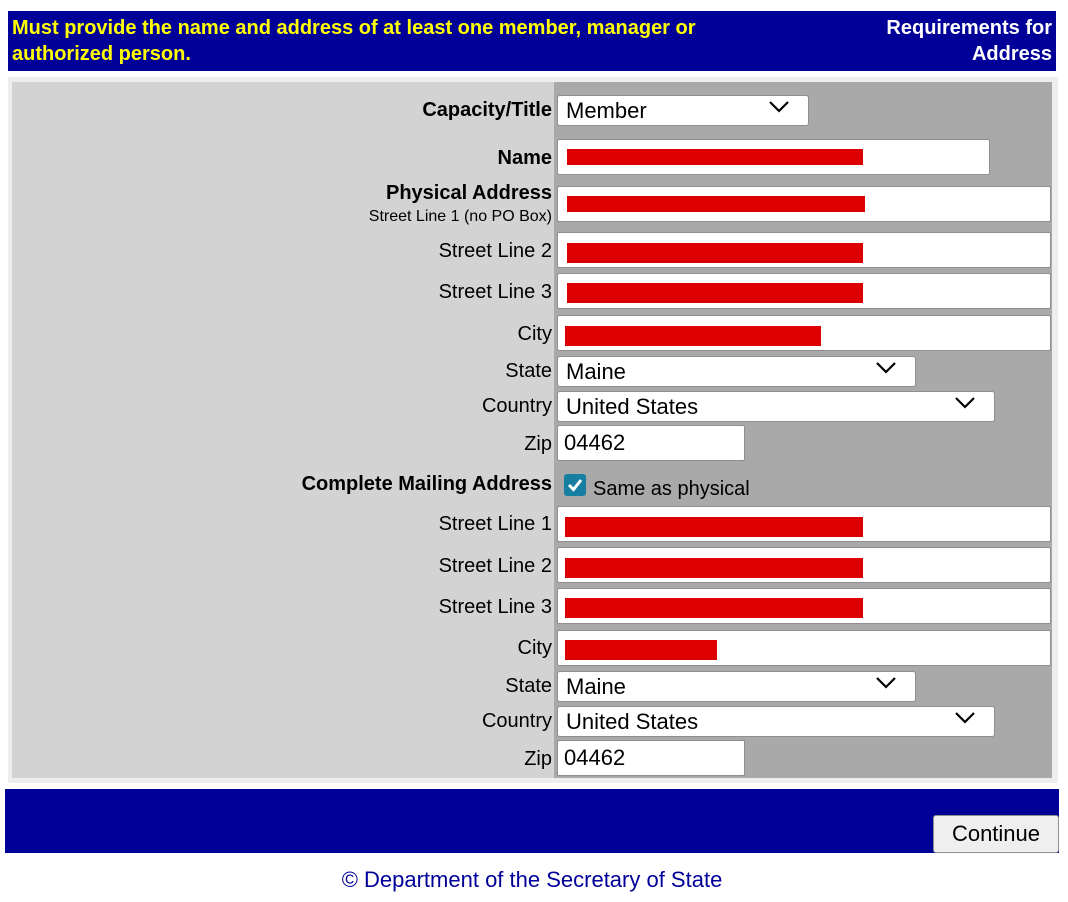 The width and height of the screenshot is (1068, 902). What do you see at coordinates (683, 110) in the screenshot?
I see `capacity-select: Member` at bounding box center [683, 110].